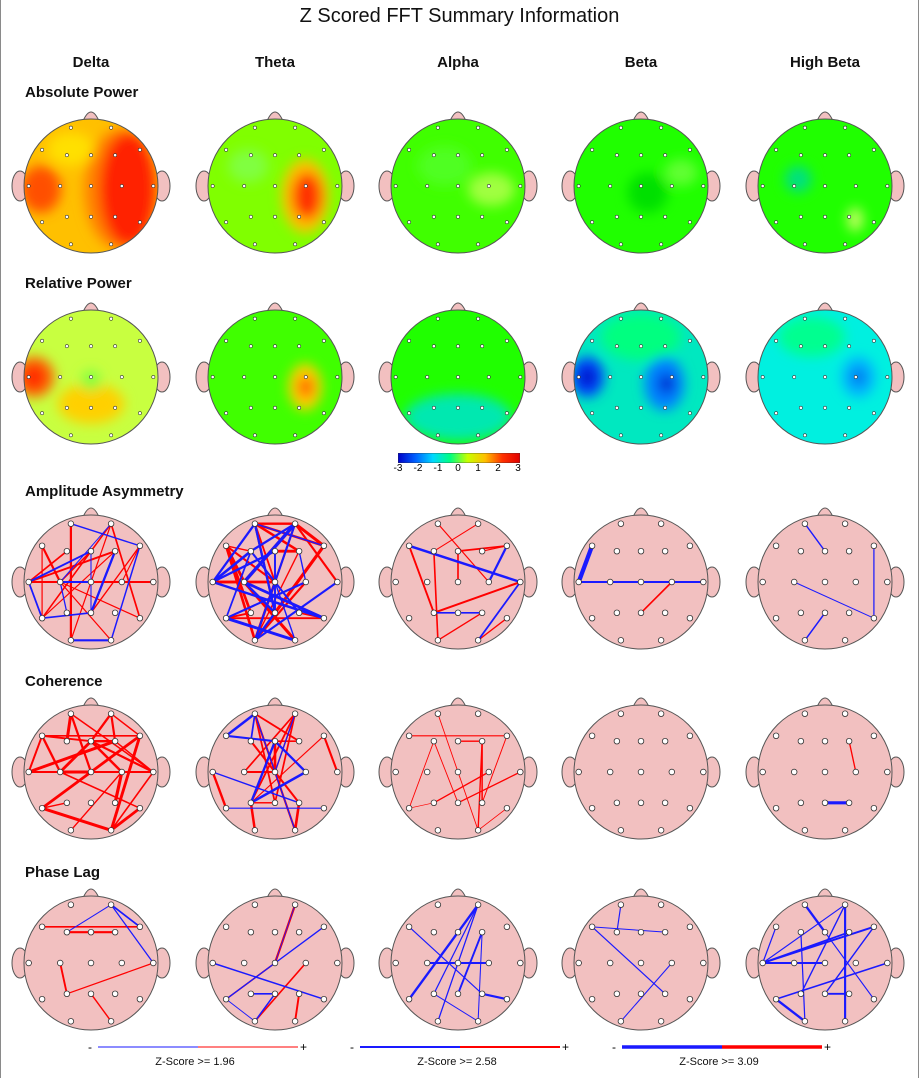 Image resolution: width=919 pixels, height=1080 pixels. Describe the element at coordinates (195, 1062) in the screenshot. I see `legend-text: Z-Score >= 1.96` at that location.